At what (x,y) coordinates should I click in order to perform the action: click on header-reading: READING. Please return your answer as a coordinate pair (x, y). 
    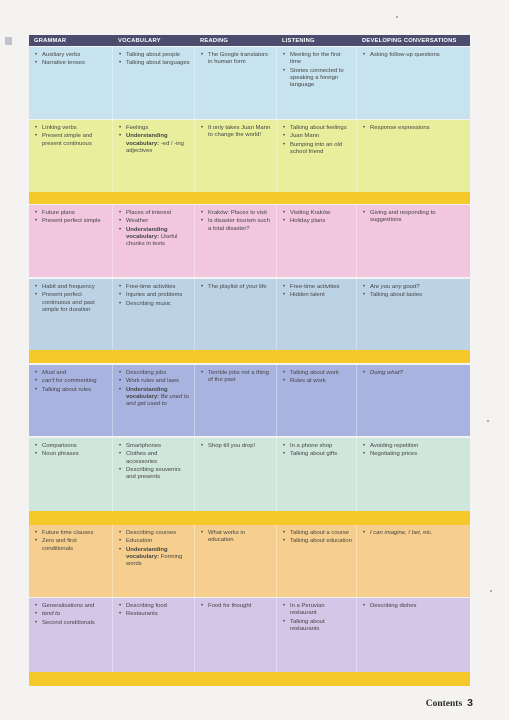
    Looking at the image, I should click on (214, 40).